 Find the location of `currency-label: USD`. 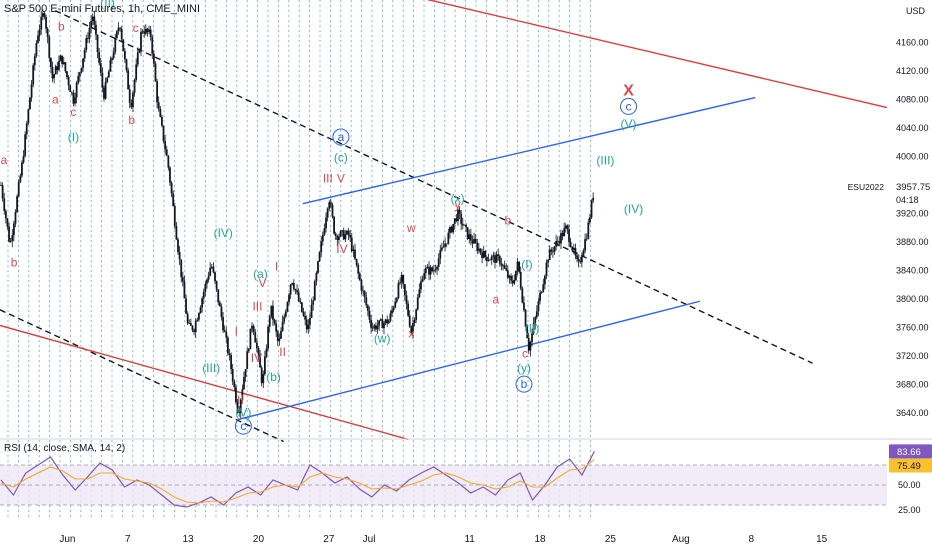

currency-label: USD is located at coordinates (916, 11).